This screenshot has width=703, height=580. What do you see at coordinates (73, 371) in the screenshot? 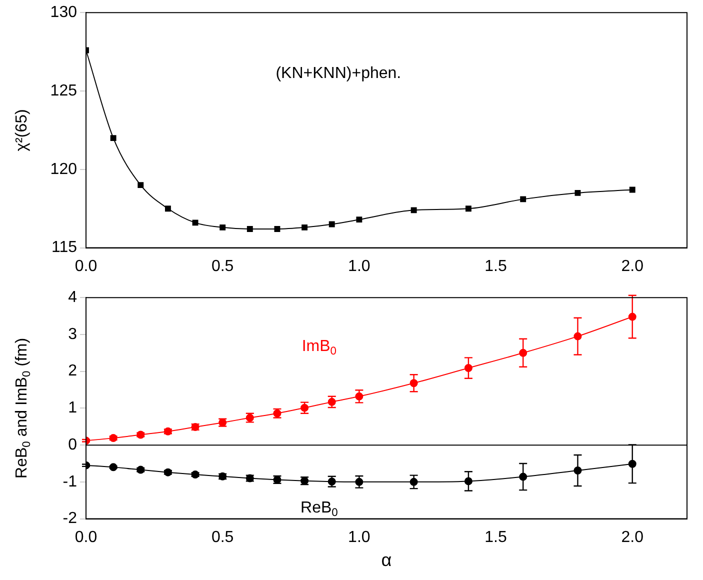
I see `y-tick-label: 2` at bounding box center [73, 371].